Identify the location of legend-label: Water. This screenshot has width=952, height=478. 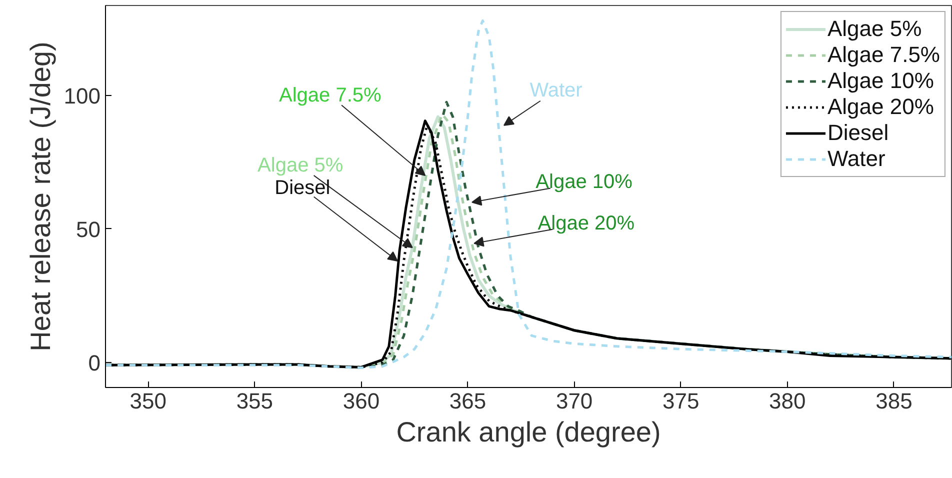
(856, 159).